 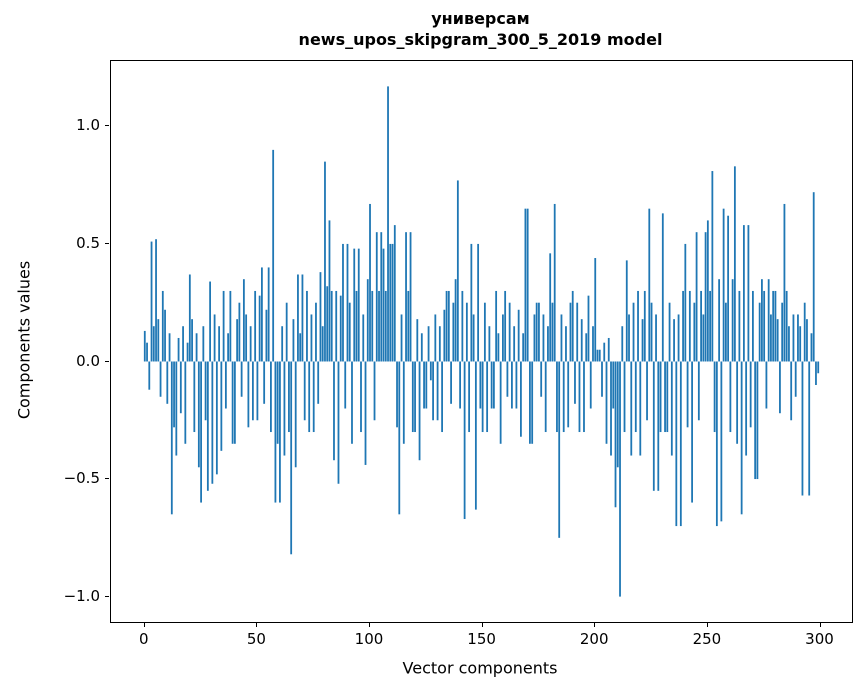 I want to click on y-tick-label: −1.0, so click(x=81, y=595).